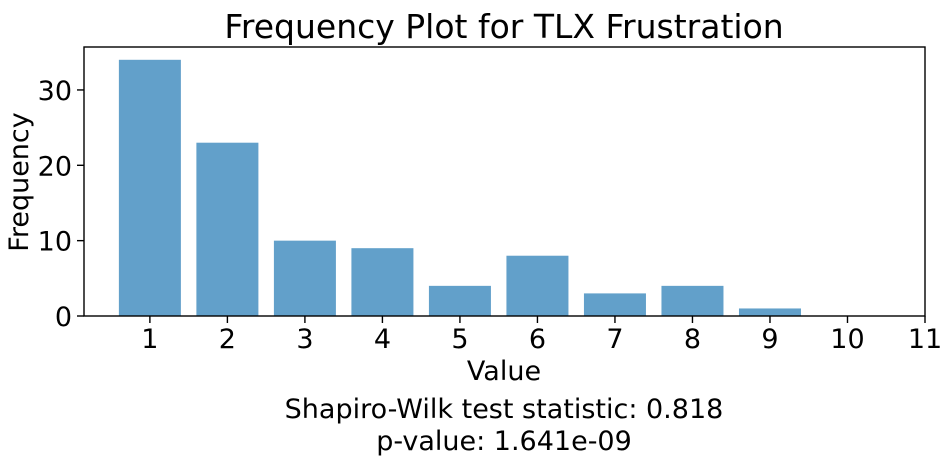  Describe the element at coordinates (692, 339) in the screenshot. I see `x-tick-label: 8` at that location.